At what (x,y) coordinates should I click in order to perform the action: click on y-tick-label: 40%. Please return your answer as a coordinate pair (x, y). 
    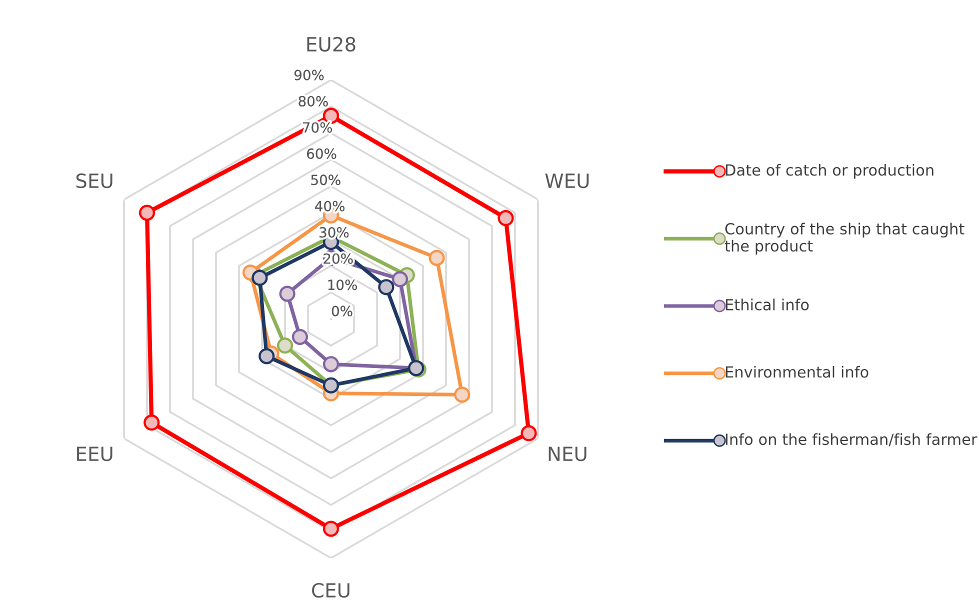
    Looking at the image, I should click on (329, 206).